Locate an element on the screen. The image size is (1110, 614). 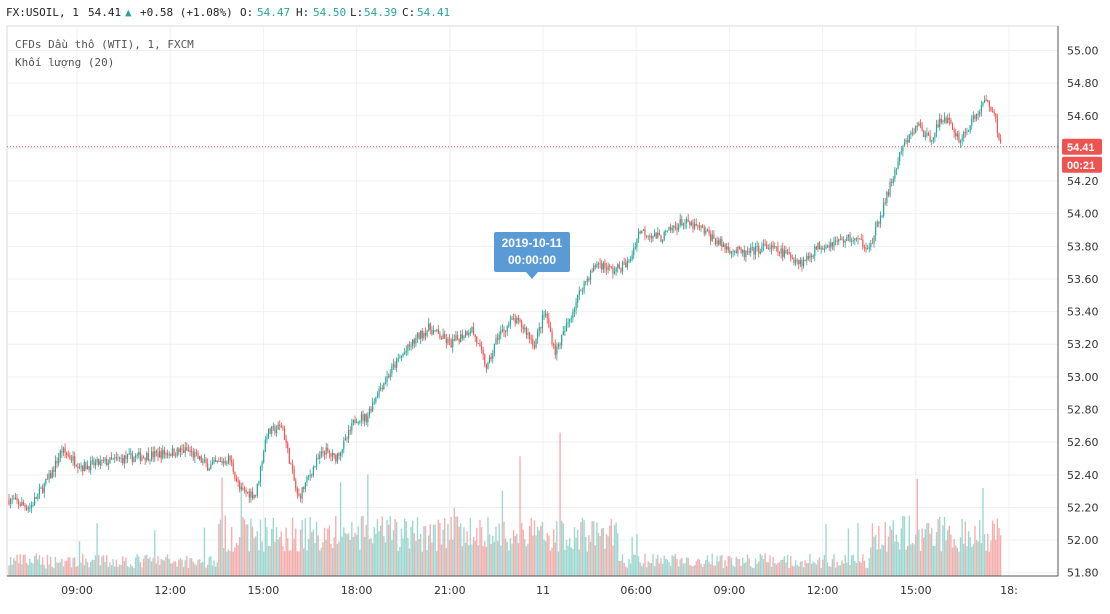
high-value: 54.50 is located at coordinates (330, 12).